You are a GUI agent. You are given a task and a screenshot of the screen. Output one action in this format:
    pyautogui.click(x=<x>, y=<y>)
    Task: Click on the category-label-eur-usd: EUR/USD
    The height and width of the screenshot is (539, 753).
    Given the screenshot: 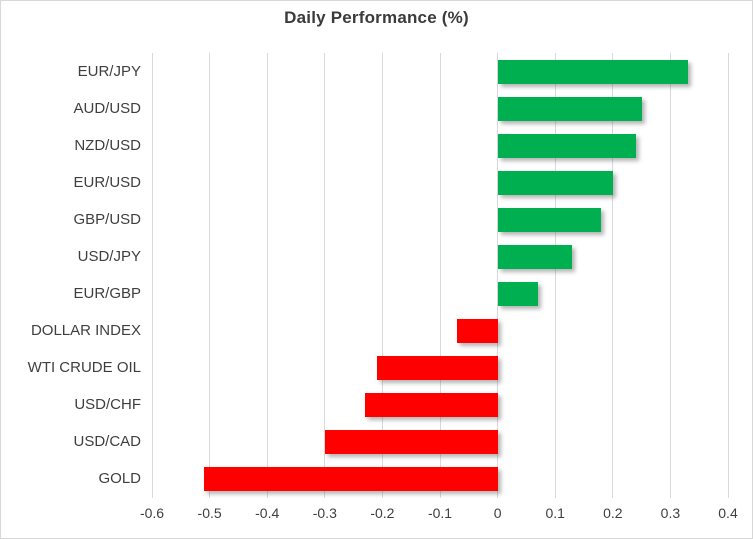 What is the action you would take?
    pyautogui.click(x=107, y=182)
    